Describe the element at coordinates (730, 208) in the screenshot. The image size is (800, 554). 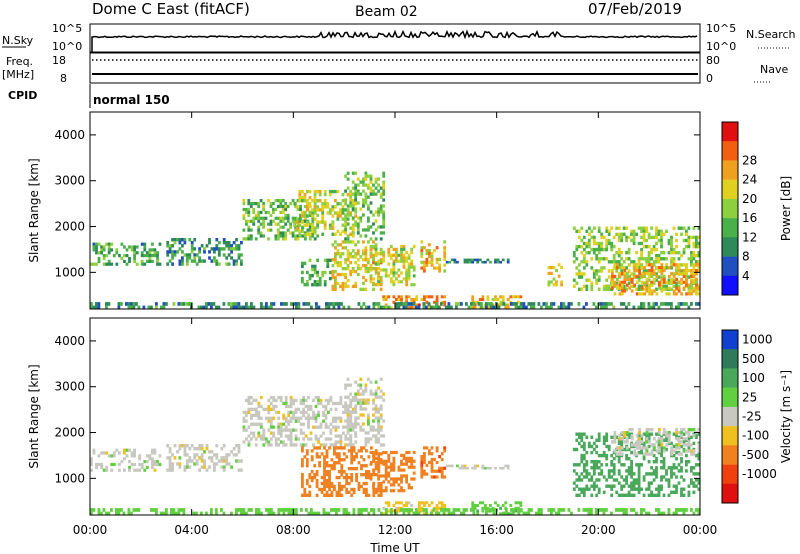
I see `colorbar-swatch` at that location.